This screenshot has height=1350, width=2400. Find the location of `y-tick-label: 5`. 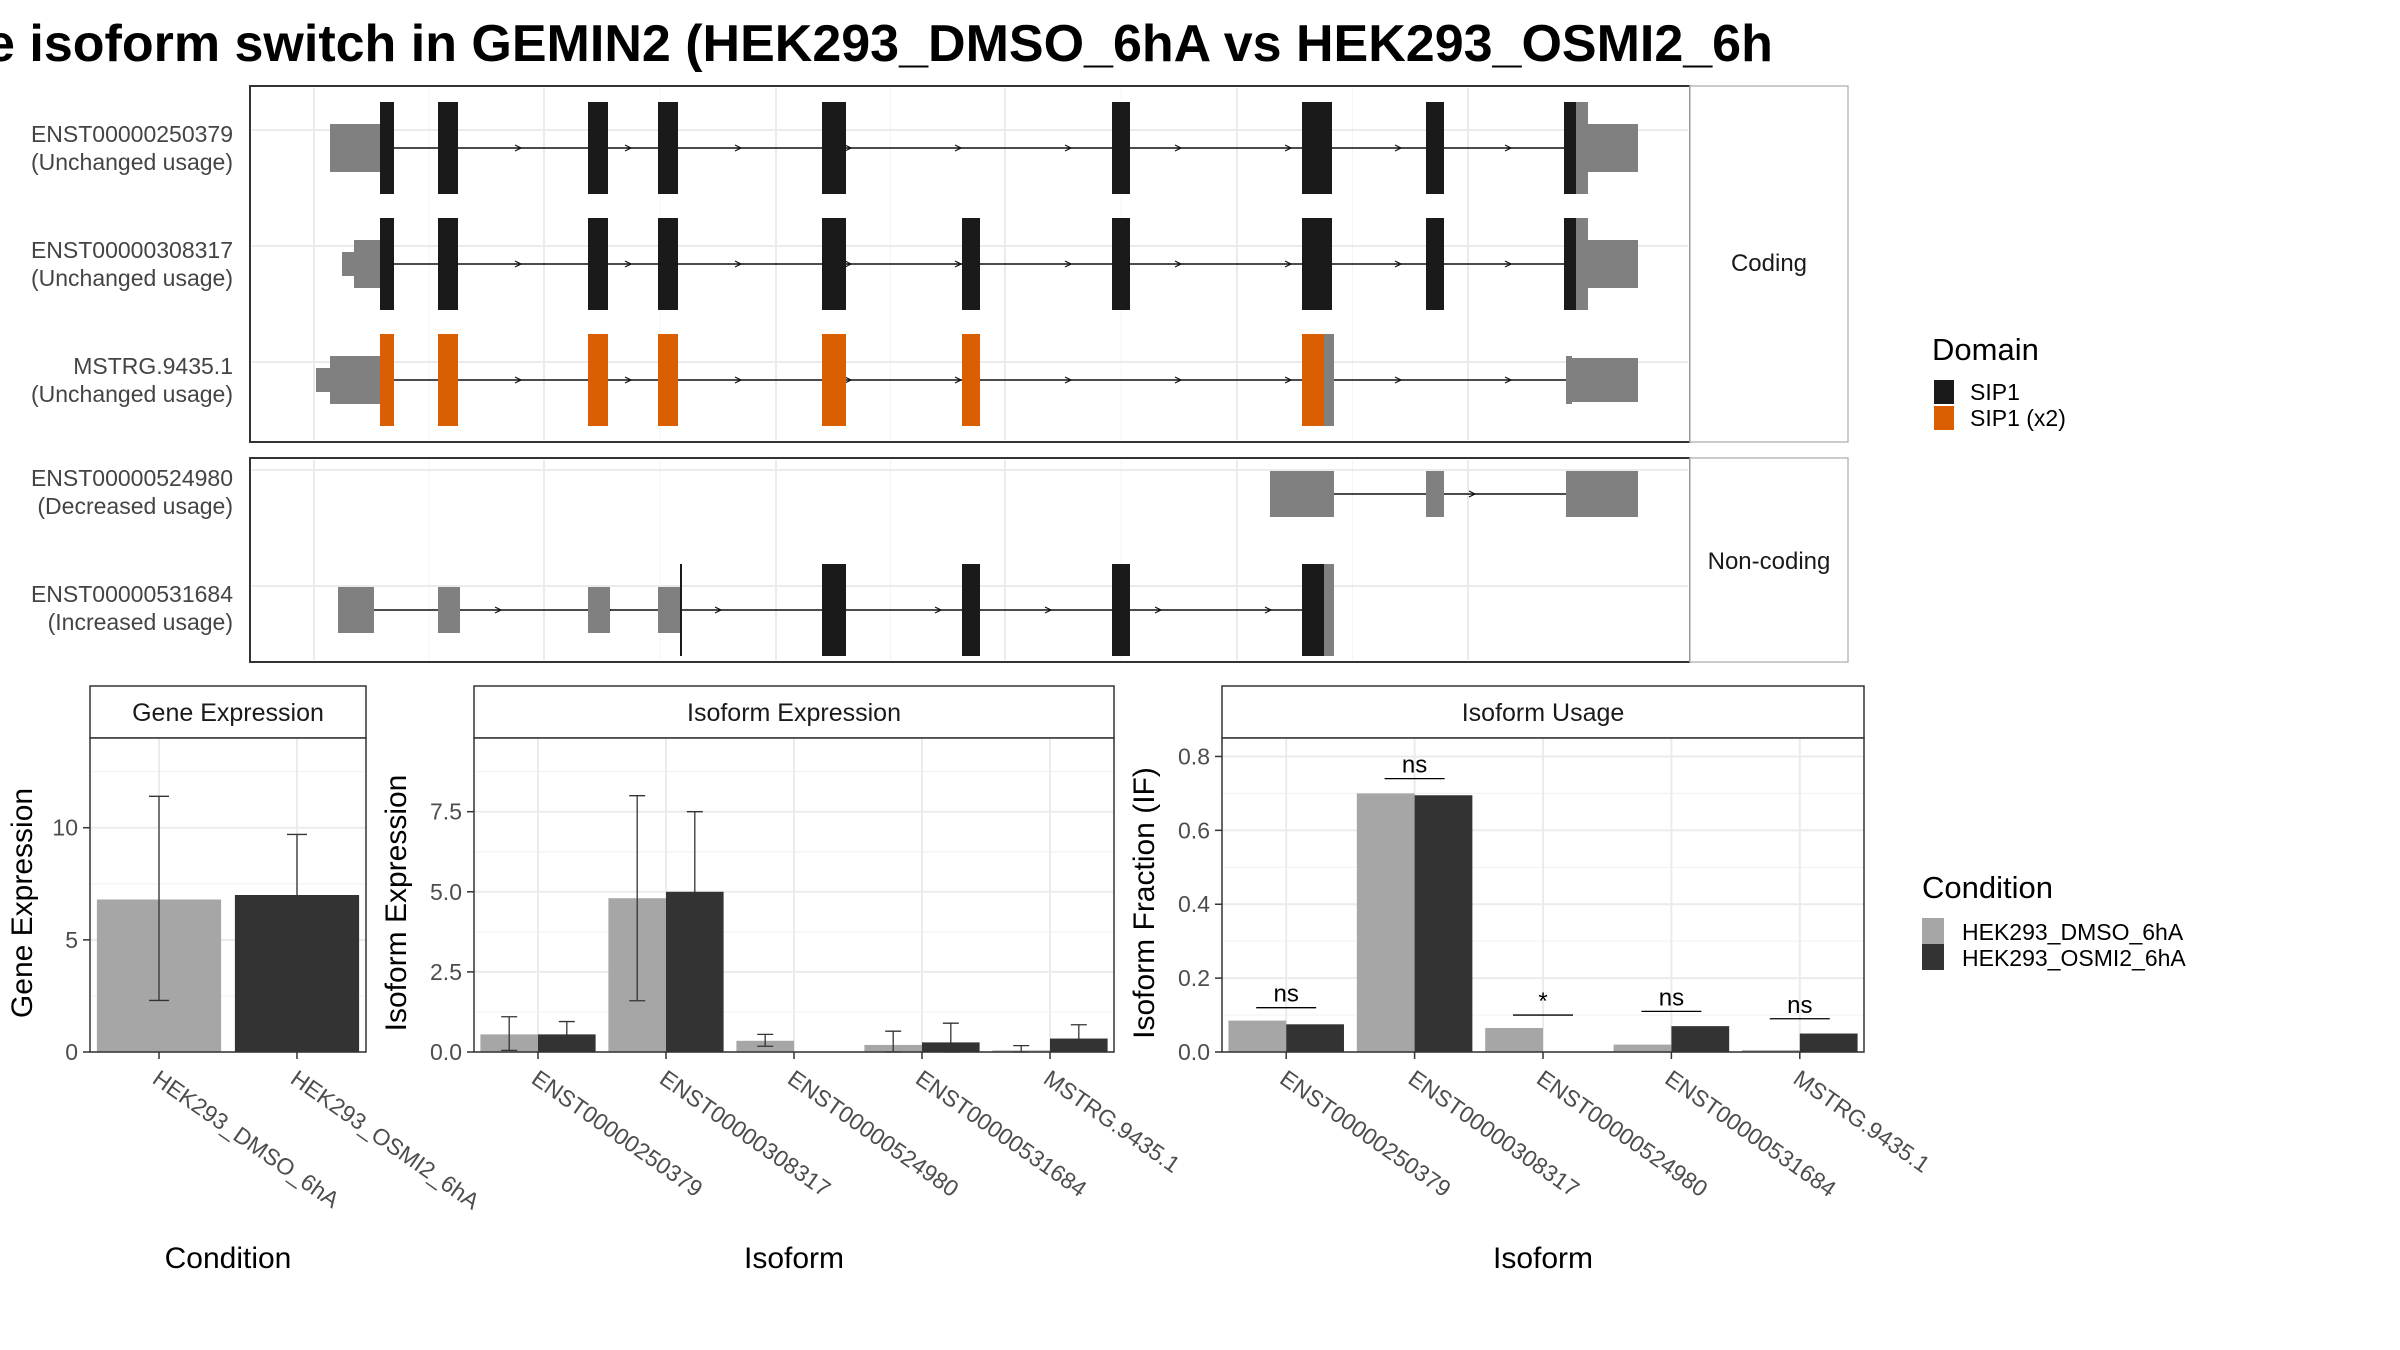

y-tick-label: 5 is located at coordinates (71, 940).